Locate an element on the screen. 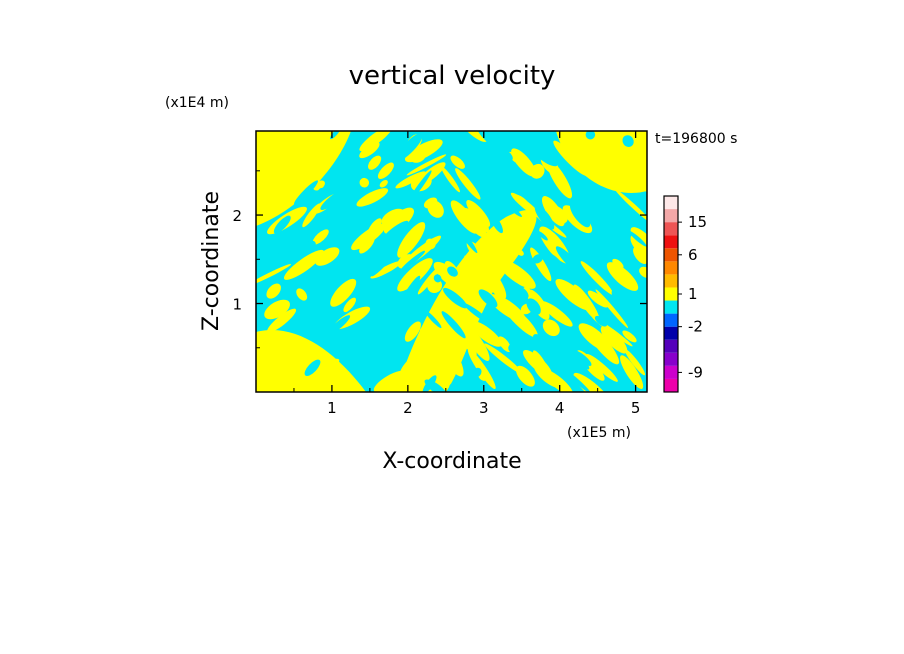  colorbar-label: 1 is located at coordinates (693, 294).